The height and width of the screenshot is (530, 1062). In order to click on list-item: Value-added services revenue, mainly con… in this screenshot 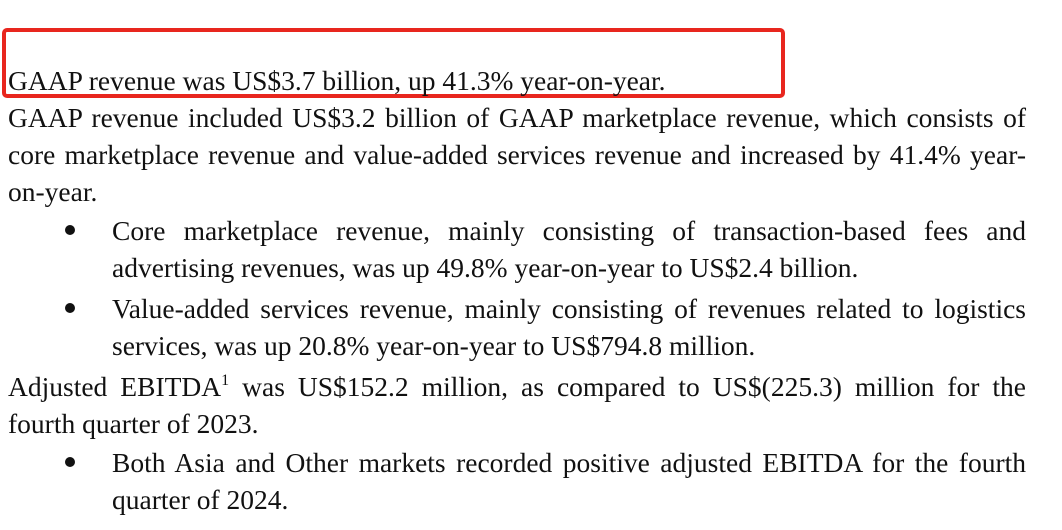, I will do `click(517, 327)`.